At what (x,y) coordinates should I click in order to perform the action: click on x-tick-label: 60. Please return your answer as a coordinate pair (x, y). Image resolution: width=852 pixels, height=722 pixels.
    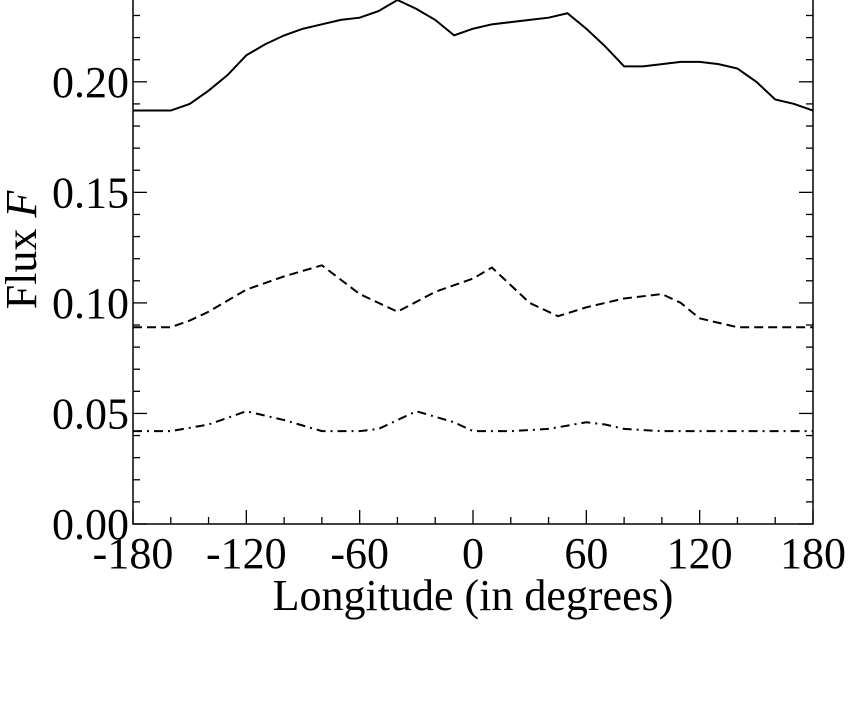
    Looking at the image, I should click on (586, 553).